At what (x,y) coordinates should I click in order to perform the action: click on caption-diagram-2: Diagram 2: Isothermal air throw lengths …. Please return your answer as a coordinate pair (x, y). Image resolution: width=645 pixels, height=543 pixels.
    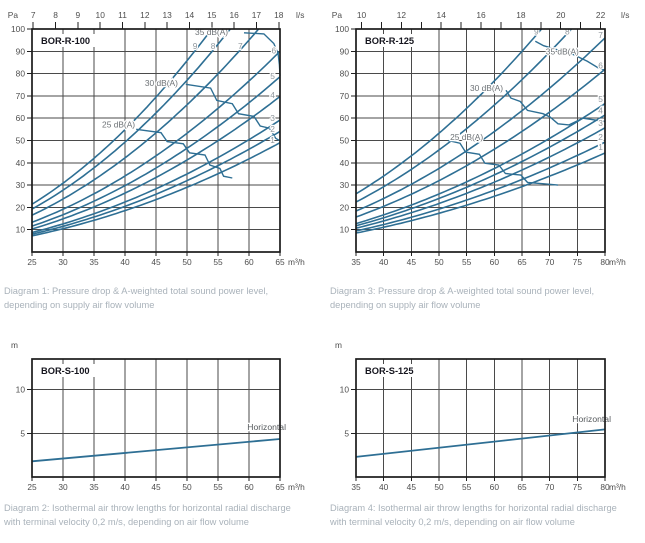
    Looking at the image, I should click on (163, 515).